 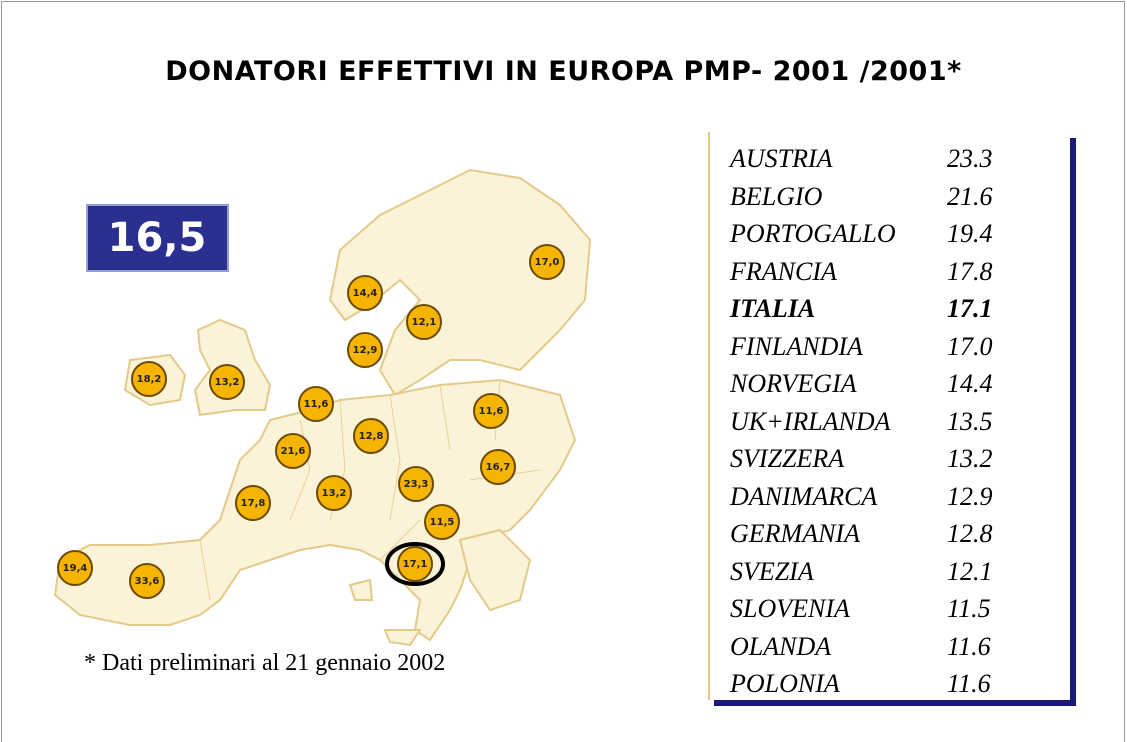 What do you see at coordinates (783, 271) in the screenshot?
I see `country: FRANCIA` at bounding box center [783, 271].